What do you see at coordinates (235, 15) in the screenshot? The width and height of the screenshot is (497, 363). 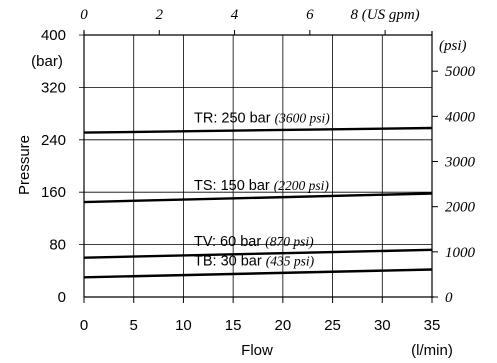 I see `top-tick-label: 4` at bounding box center [235, 15].